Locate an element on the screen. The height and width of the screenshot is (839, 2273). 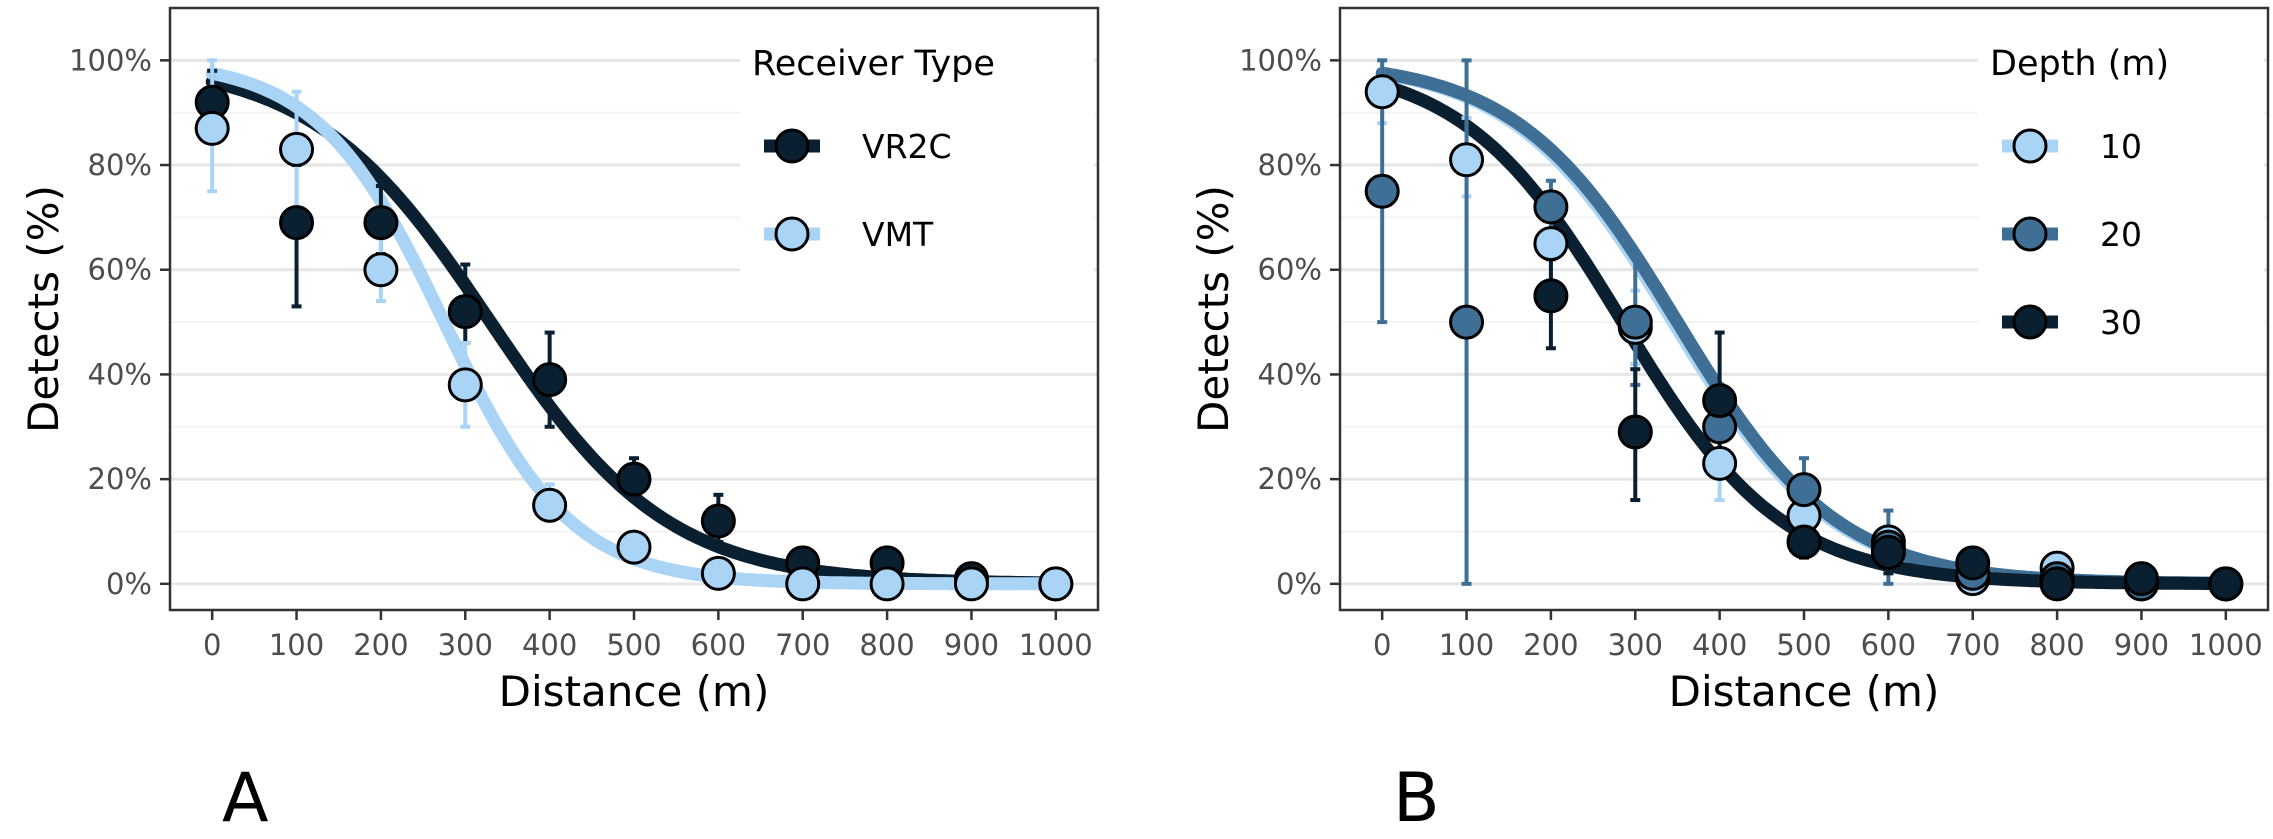
legend-title: Depth (m) is located at coordinates (2079, 64).